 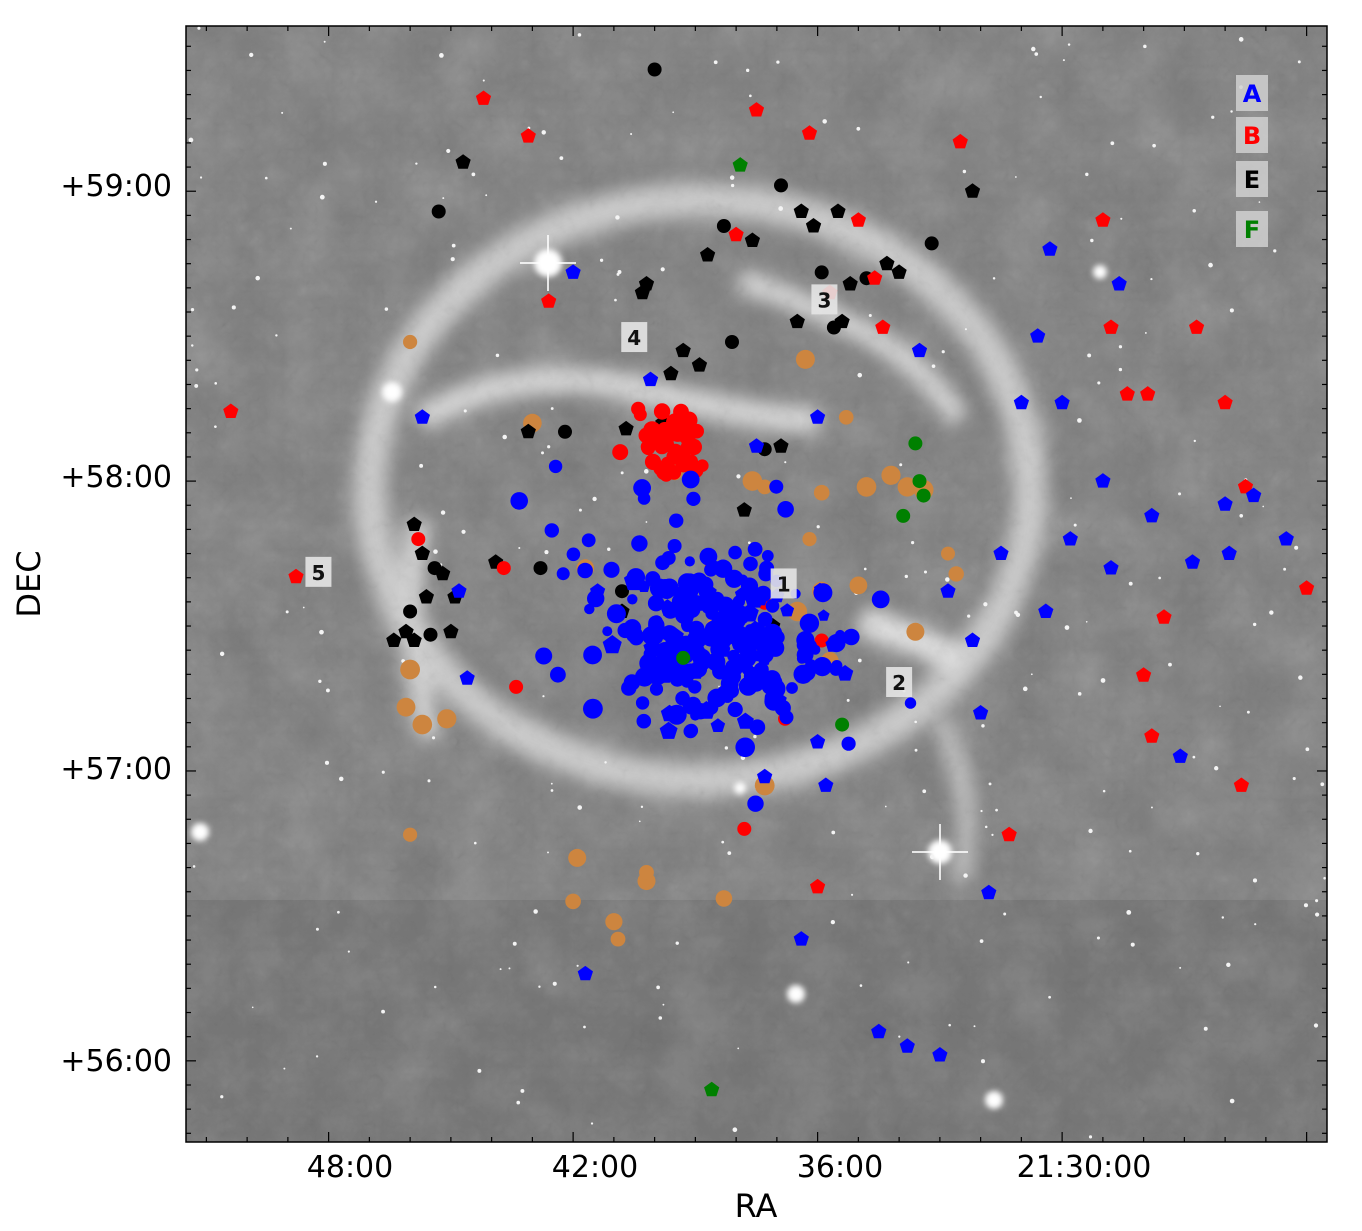 I want to click on y-tick-label: +58:00, so click(x=116, y=477).